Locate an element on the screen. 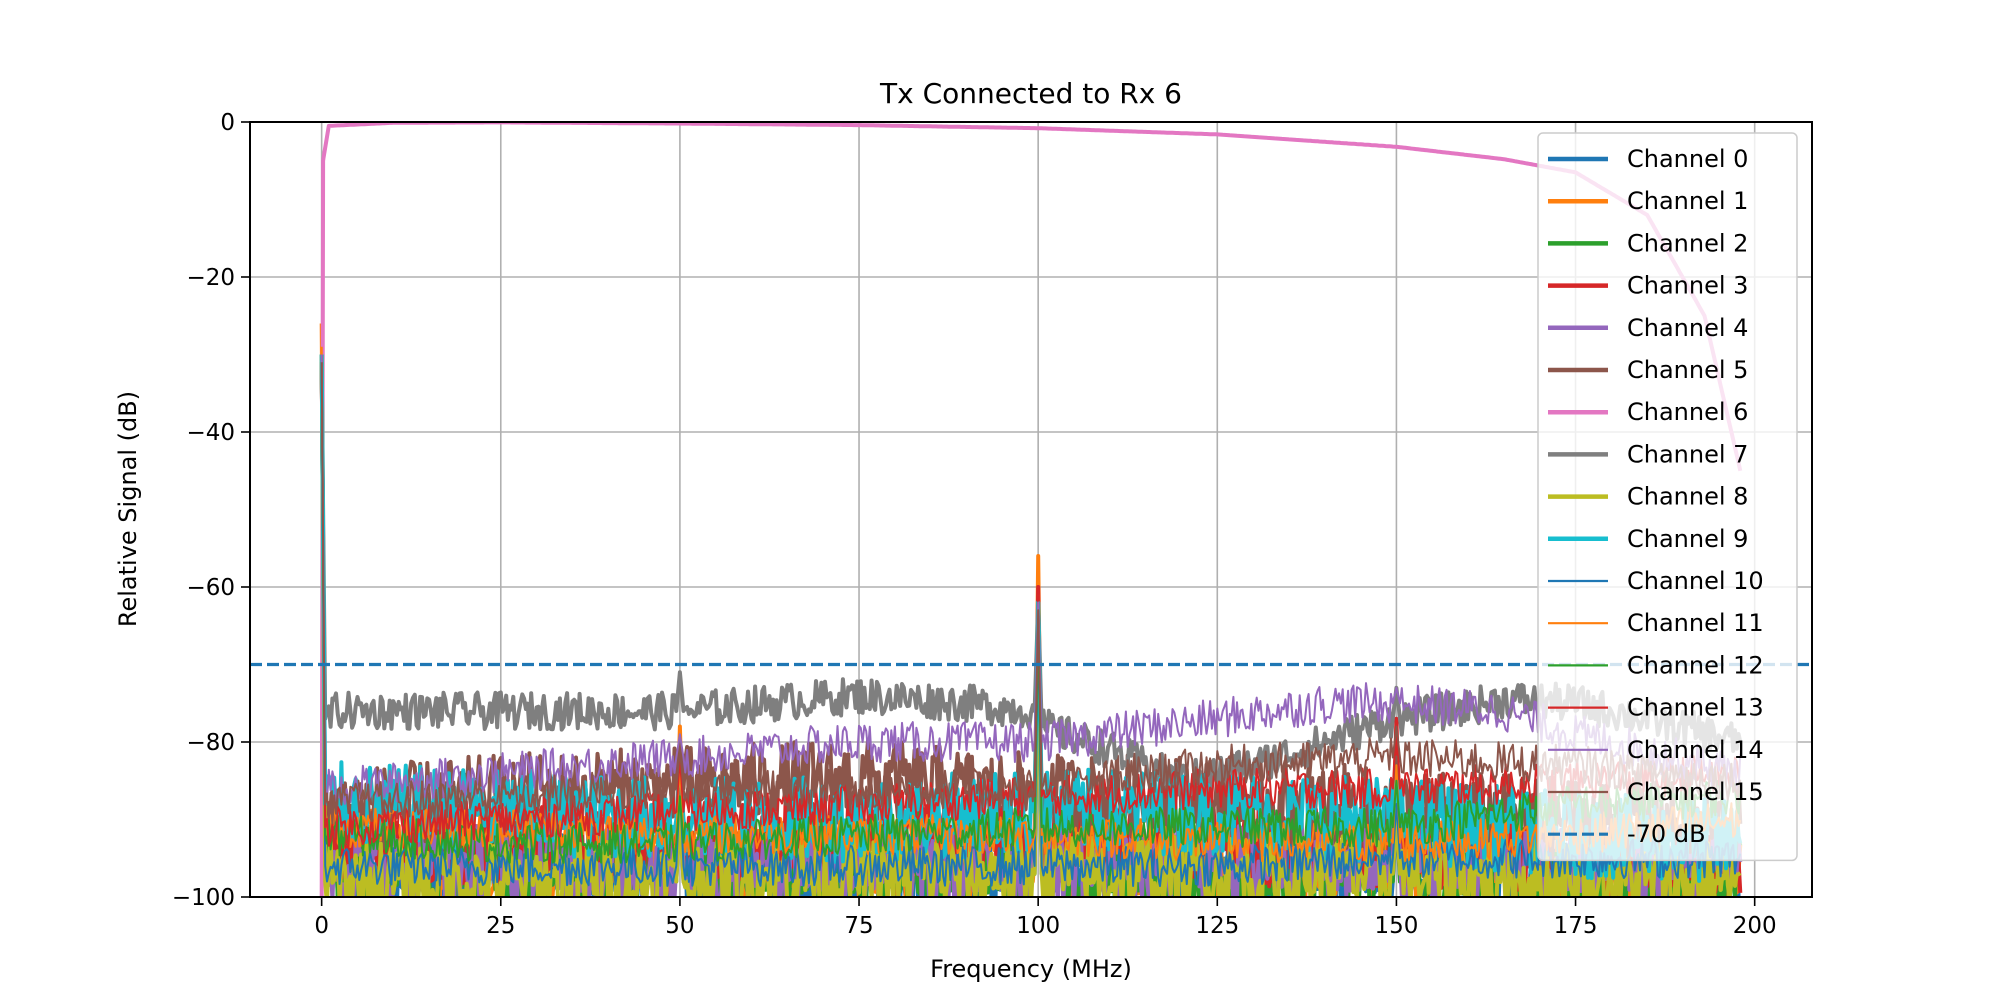 The height and width of the screenshot is (1005, 2000). legend-label: Channel 12 is located at coordinates (1695, 665).